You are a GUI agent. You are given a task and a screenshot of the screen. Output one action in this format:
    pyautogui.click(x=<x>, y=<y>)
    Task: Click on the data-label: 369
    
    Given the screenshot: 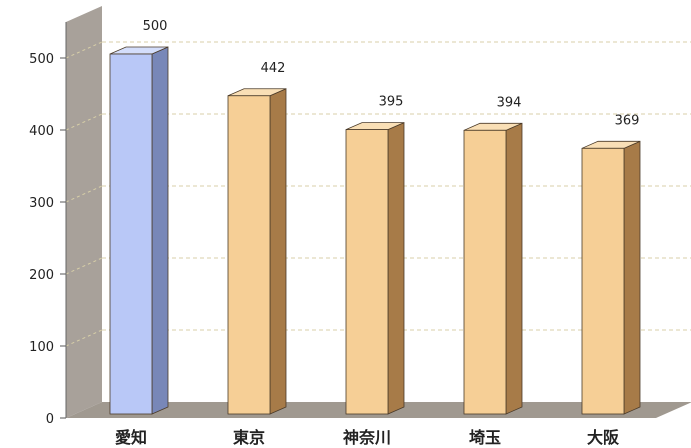 What is the action you would take?
    pyautogui.click(x=627, y=120)
    